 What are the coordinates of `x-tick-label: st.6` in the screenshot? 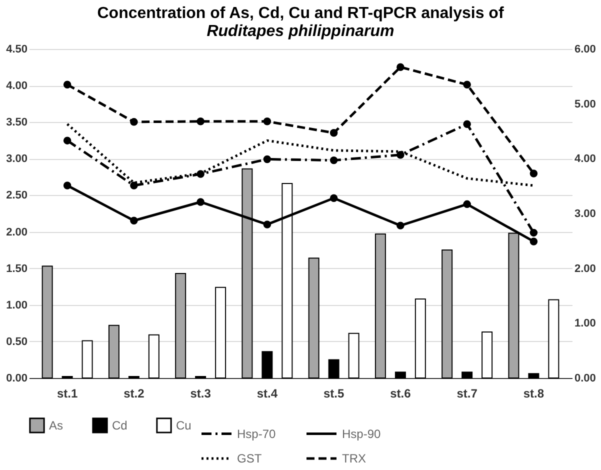 It's located at (401, 393).